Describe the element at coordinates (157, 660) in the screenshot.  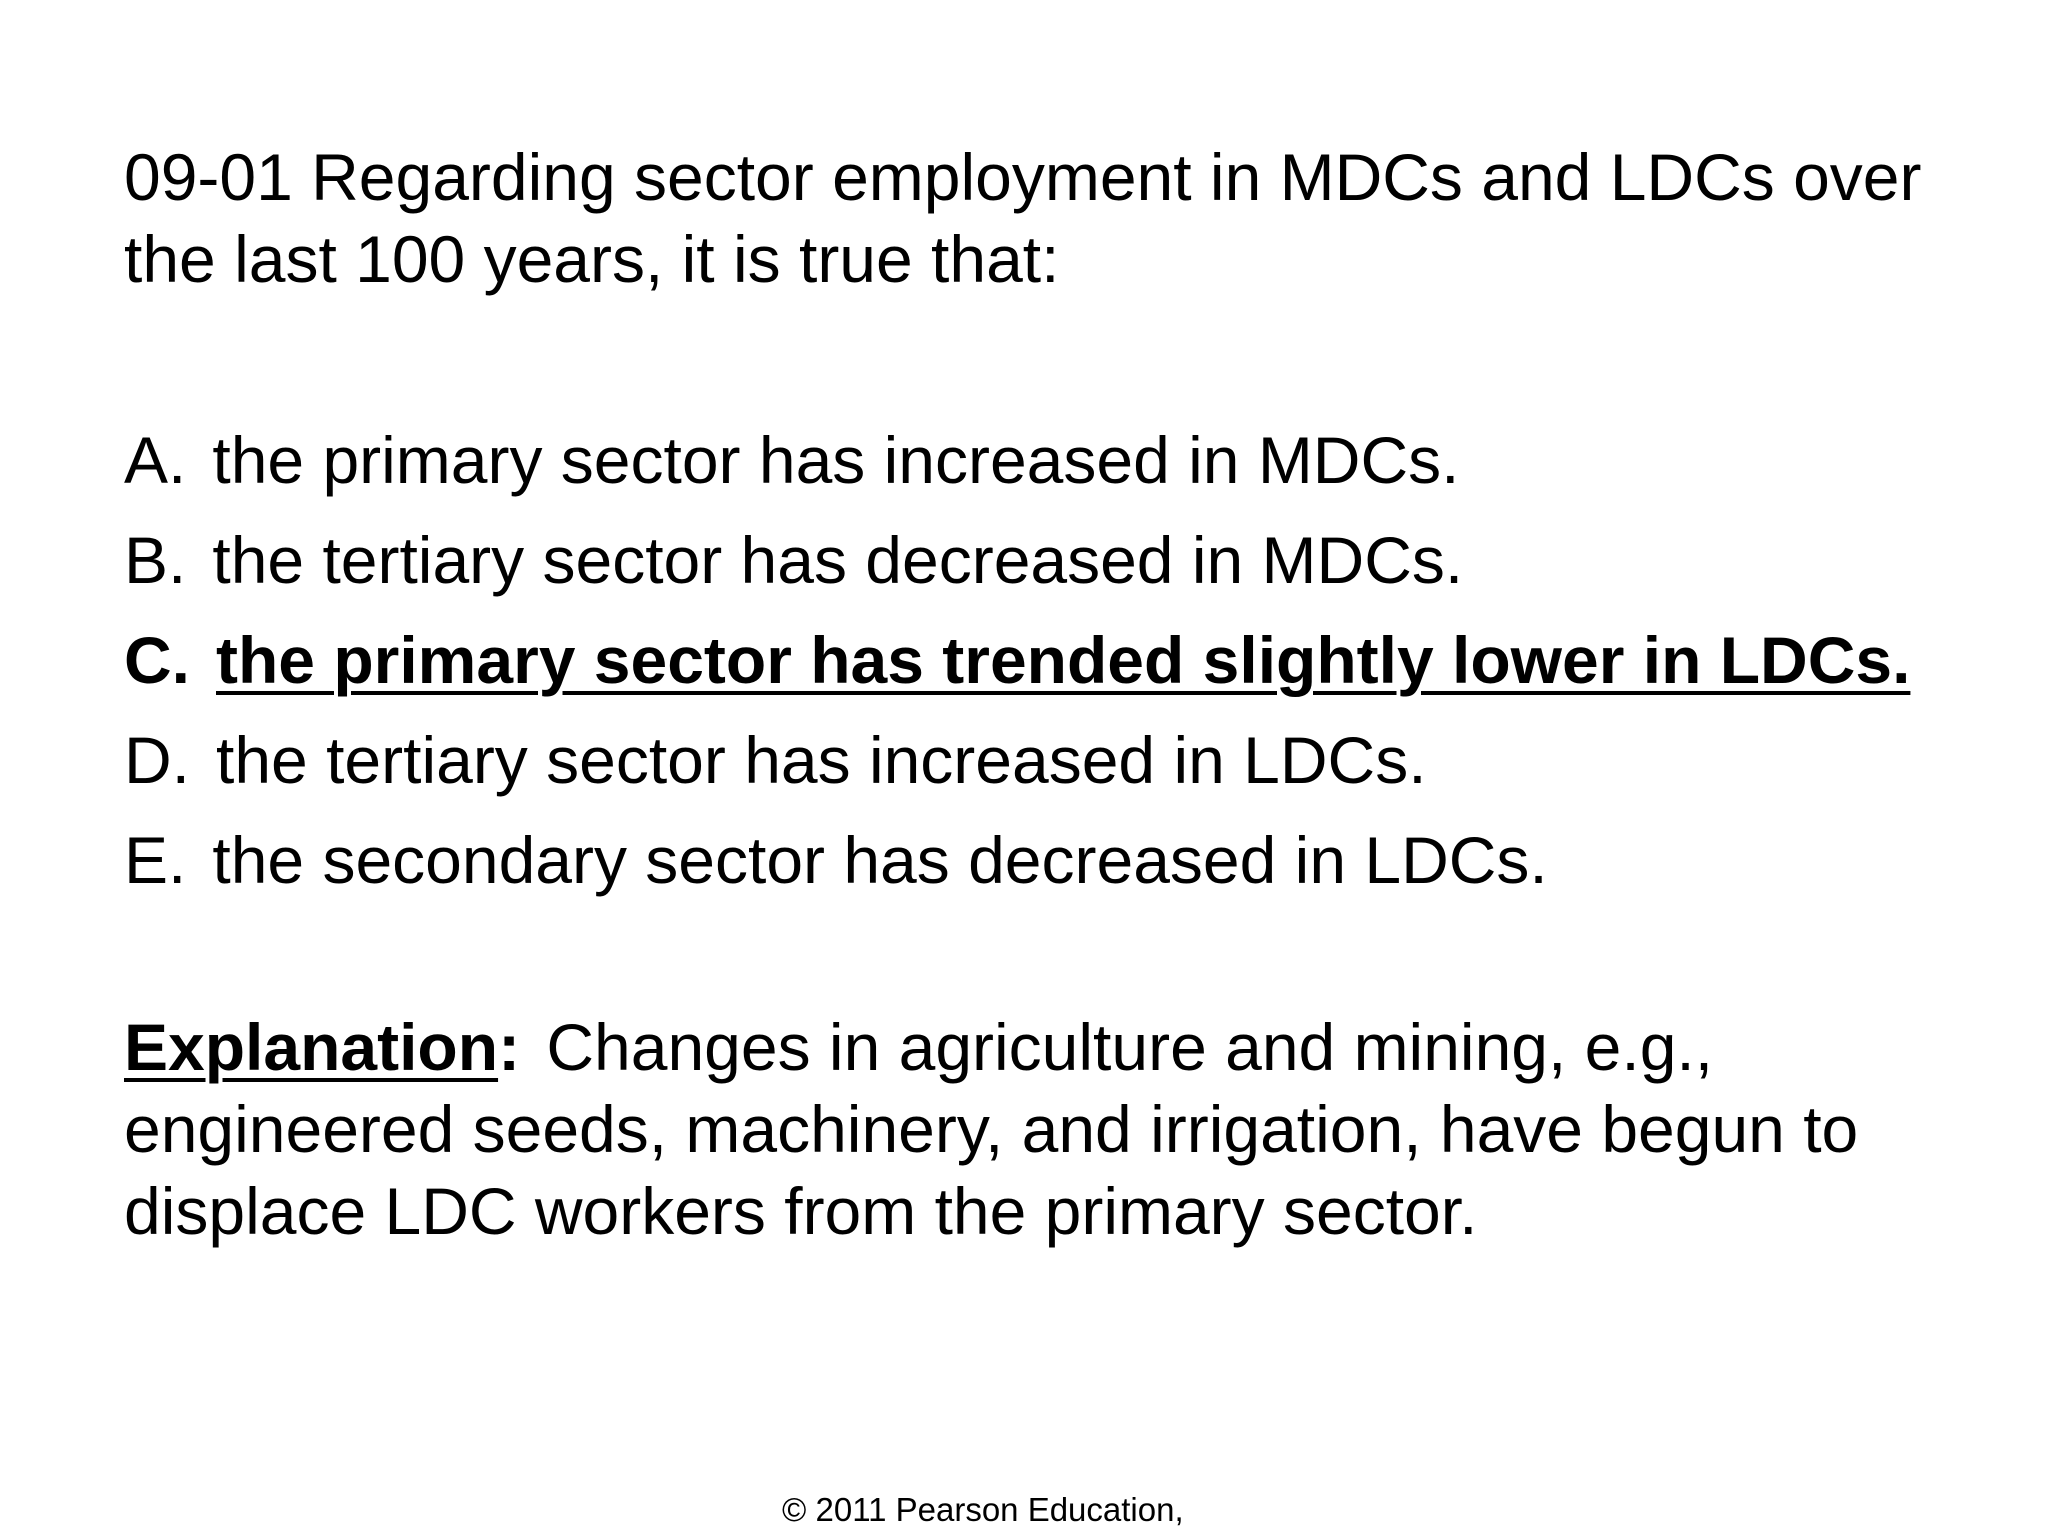
I see `option-letter: C.` at that location.